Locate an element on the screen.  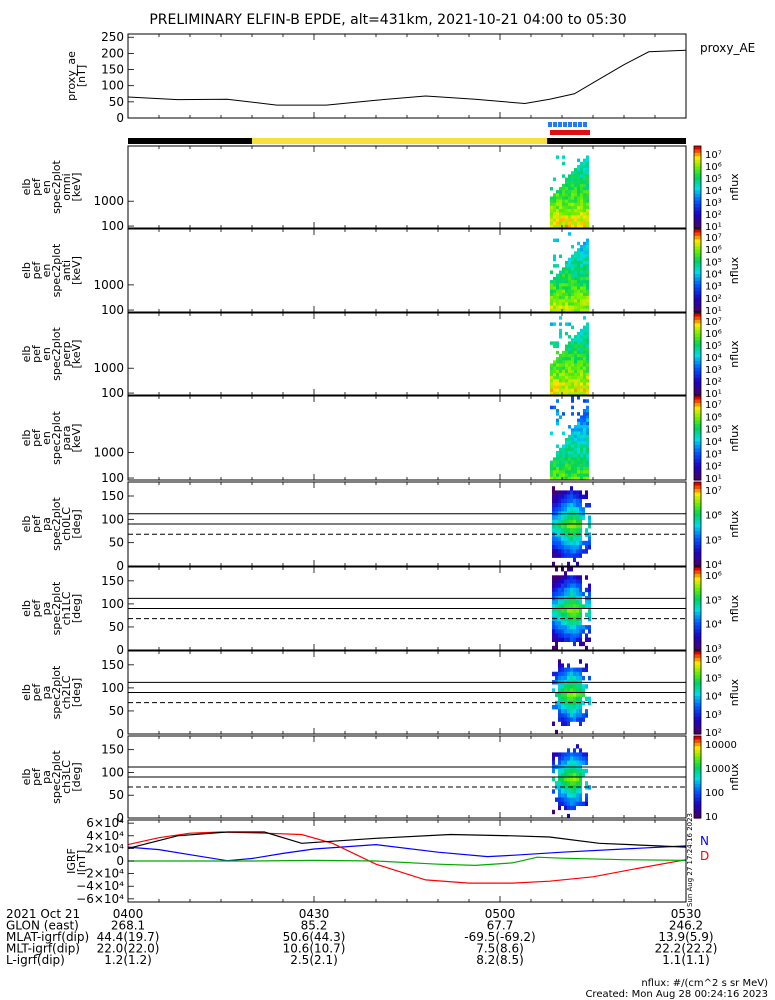
footer-row-value: 22.2(22.2) is located at coordinates (686, 949).